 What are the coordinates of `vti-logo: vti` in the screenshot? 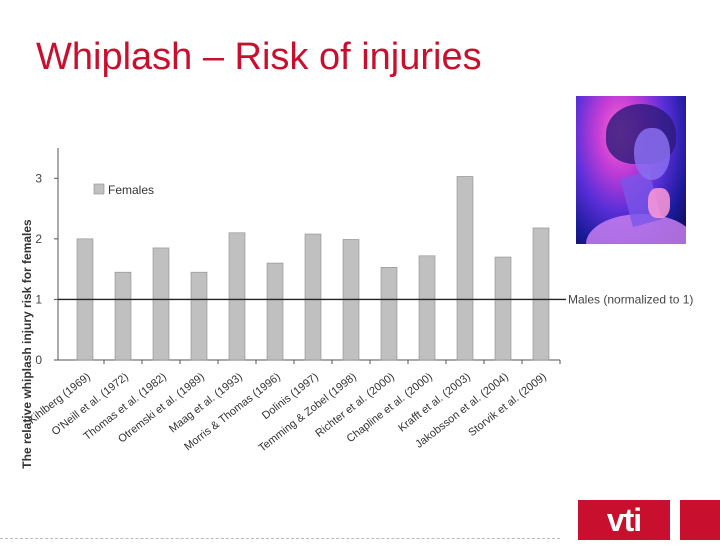 It's located at (624, 520).